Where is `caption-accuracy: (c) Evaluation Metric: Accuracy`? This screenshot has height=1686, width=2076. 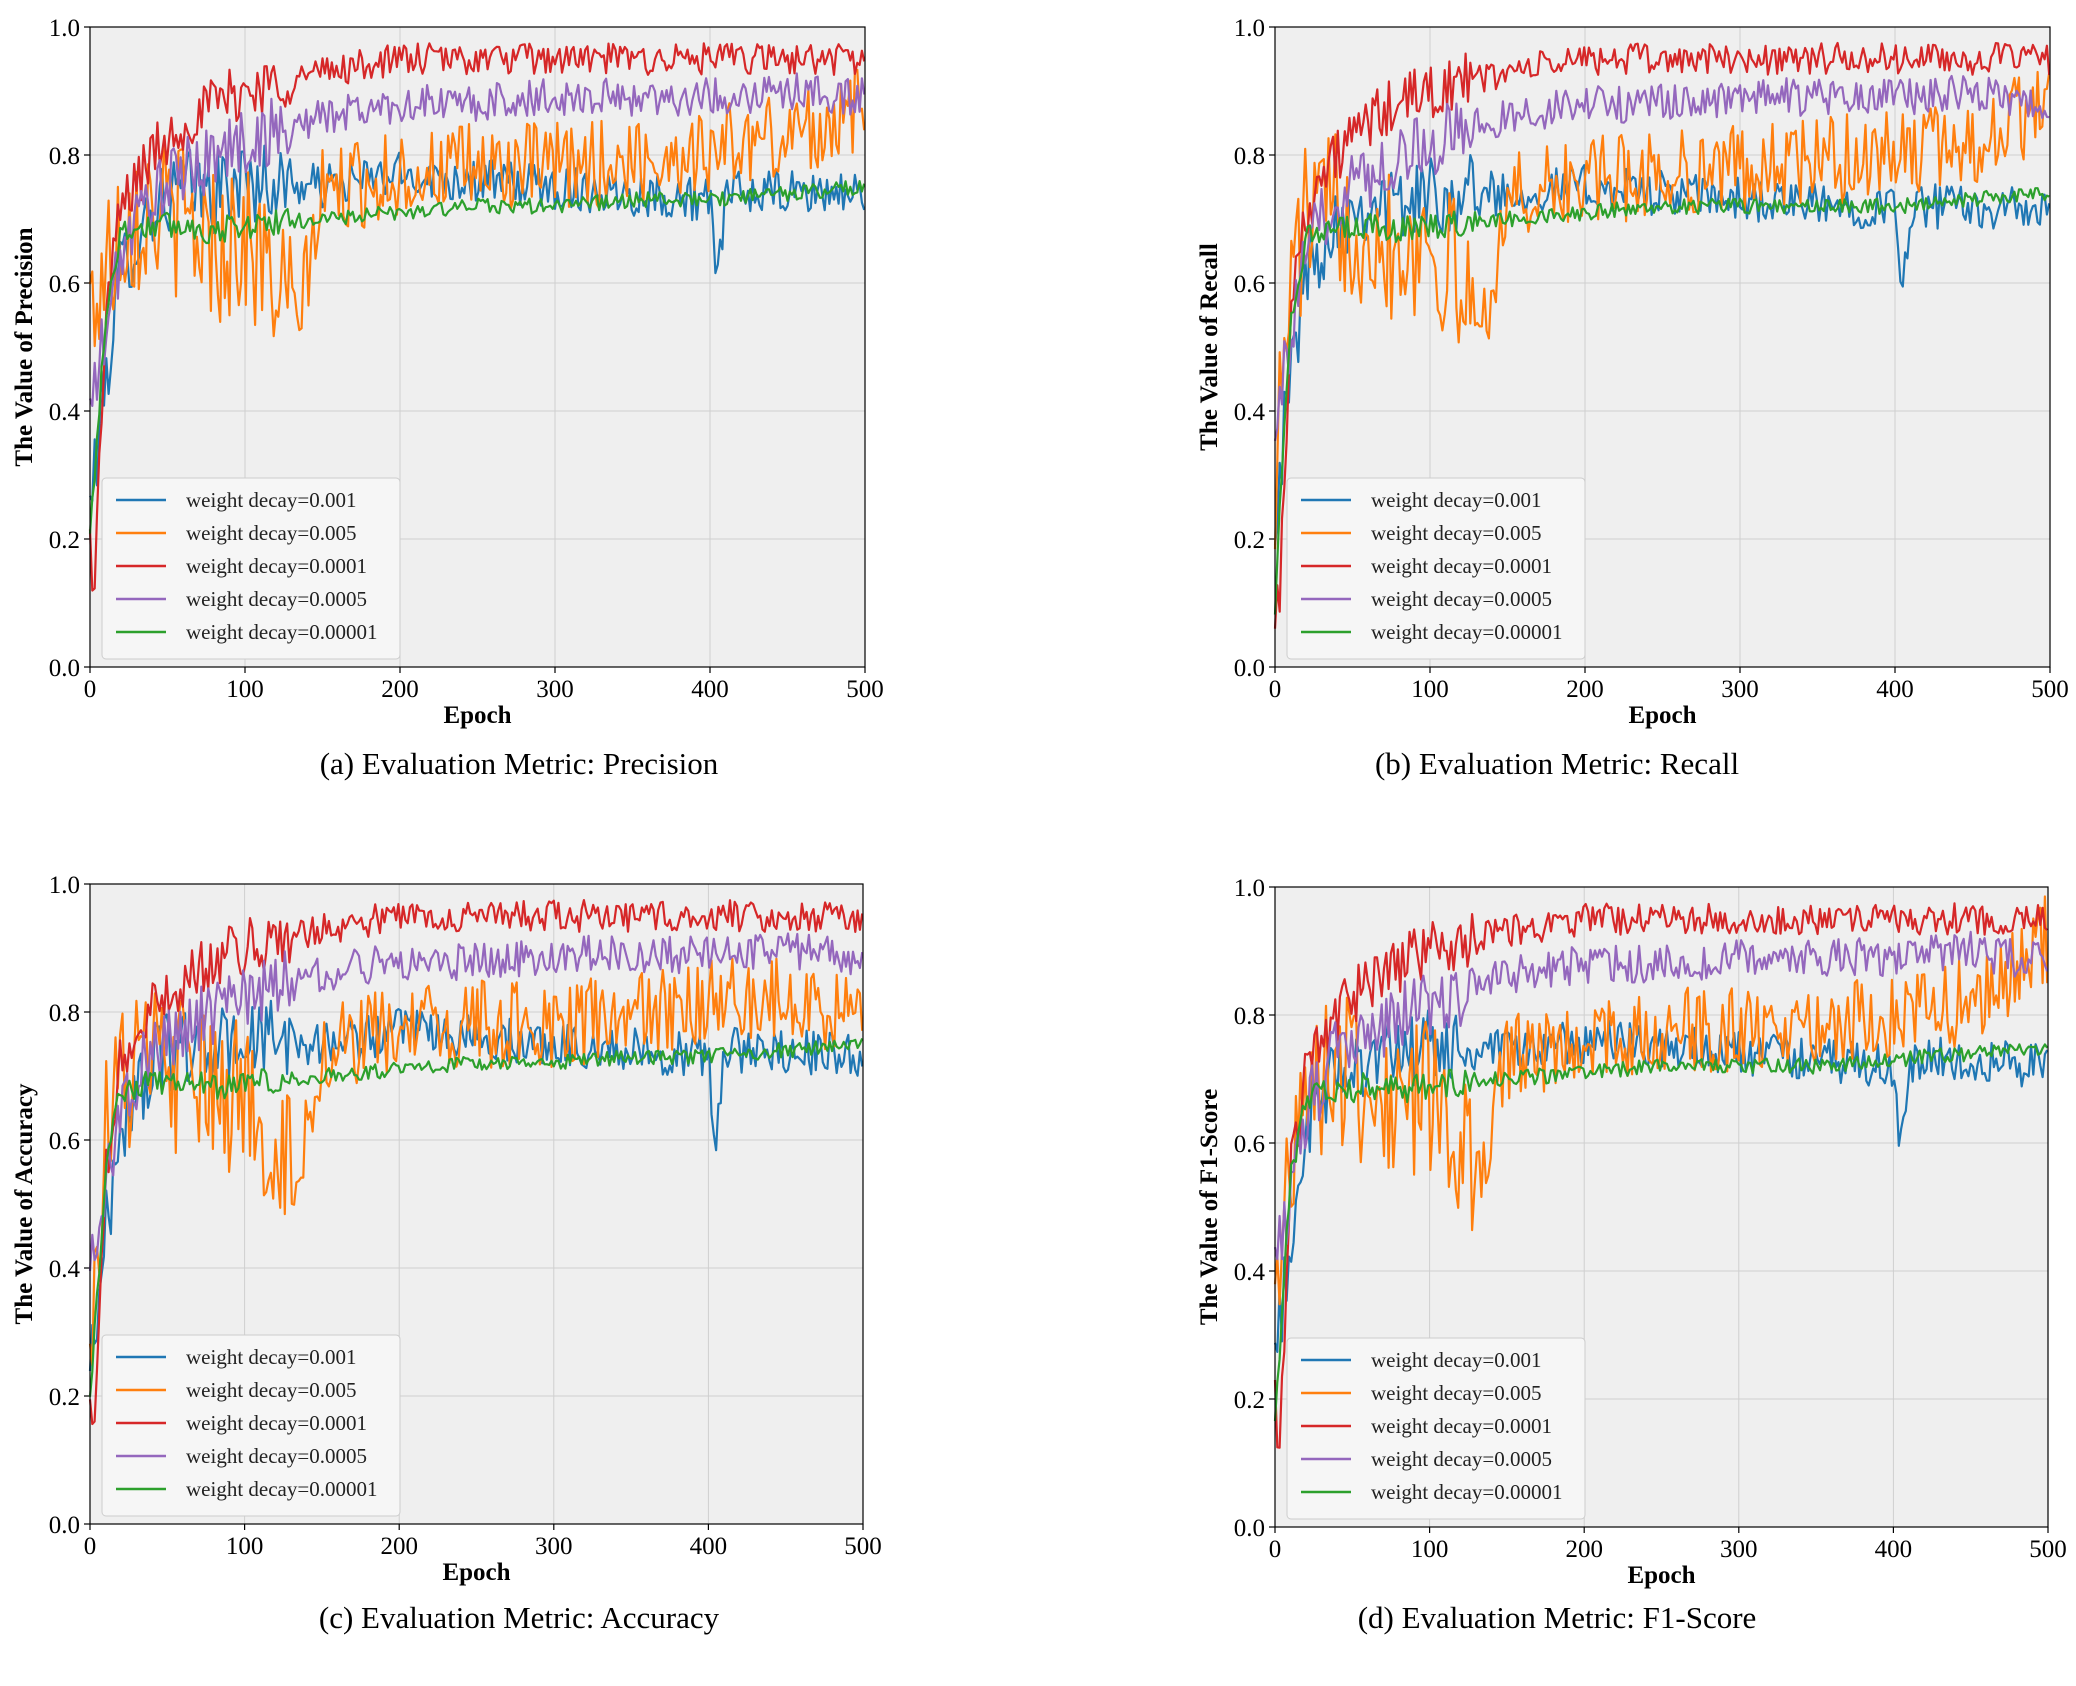 caption-accuracy: (c) Evaluation Metric: Accuracy is located at coordinates (519, 1617).